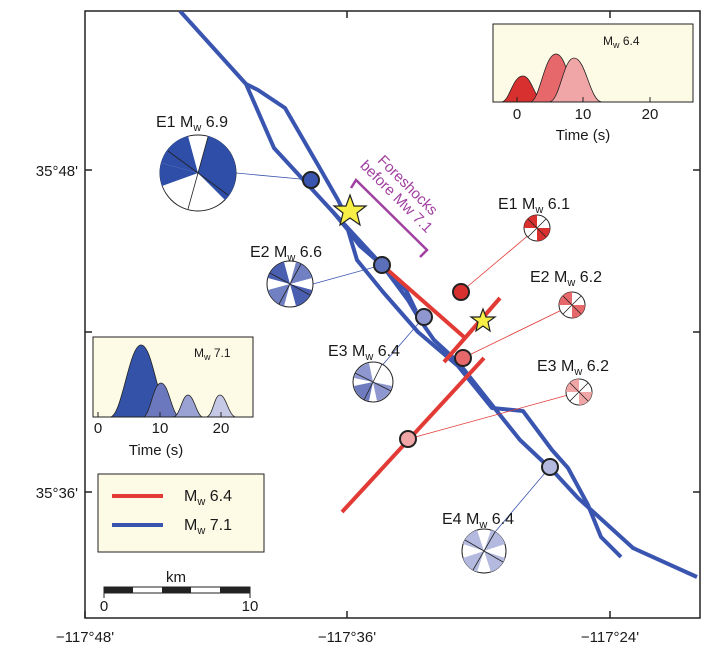  Describe the element at coordinates (173, 377) in the screenshot. I see `inset-stf-mw71: Mw 7.1` at that location.